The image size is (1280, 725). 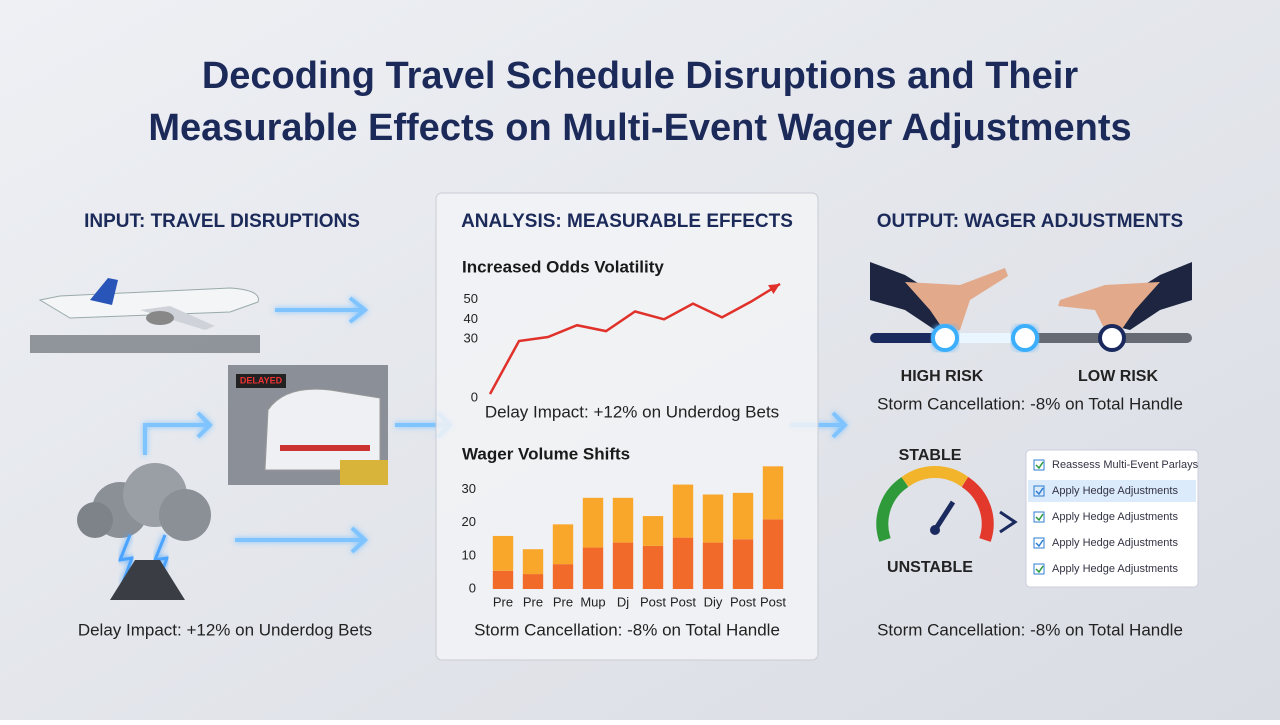 I want to click on column-heading: INPUT: TRAVEL DISRUPTIONS, so click(x=222, y=221).